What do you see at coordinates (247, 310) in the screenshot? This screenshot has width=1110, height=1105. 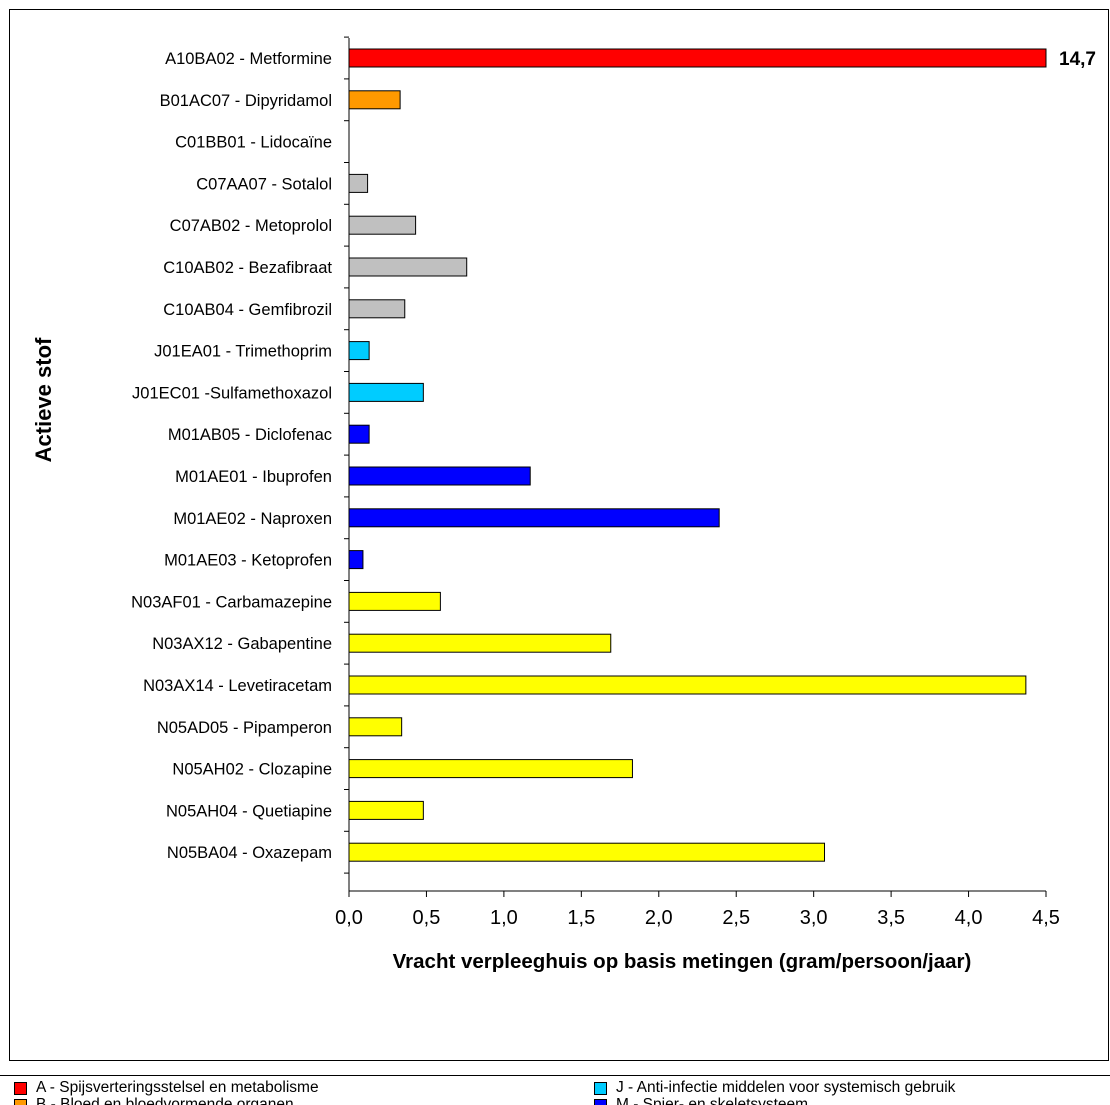 I see `category-label: C10AB04 - Gemfibrozil` at bounding box center [247, 310].